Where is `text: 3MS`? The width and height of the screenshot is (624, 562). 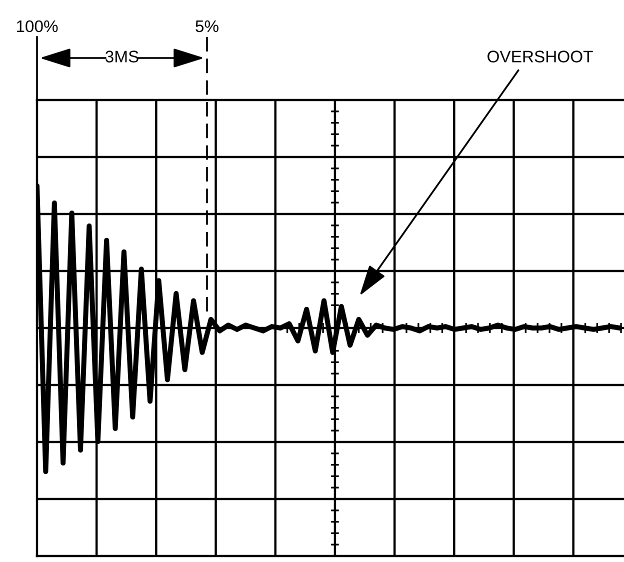 text: 3MS is located at coordinates (122, 56).